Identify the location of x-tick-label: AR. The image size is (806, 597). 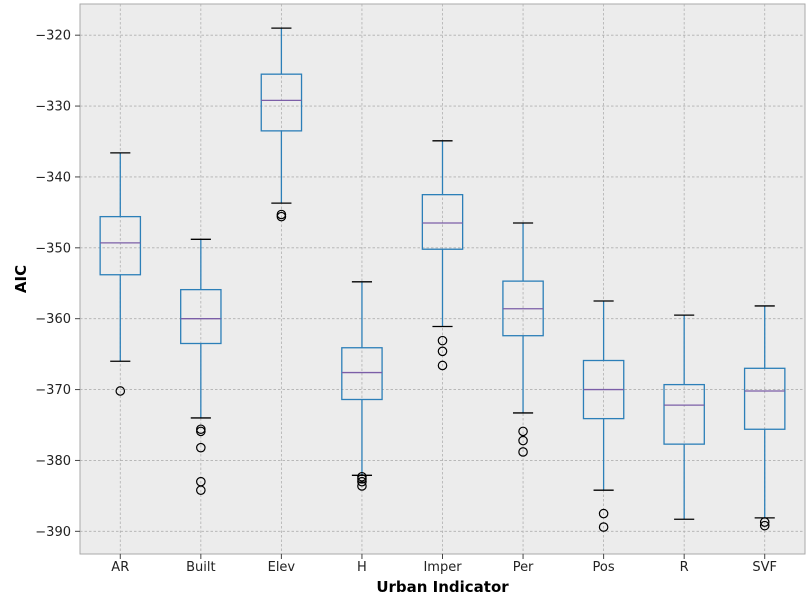
(120, 567).